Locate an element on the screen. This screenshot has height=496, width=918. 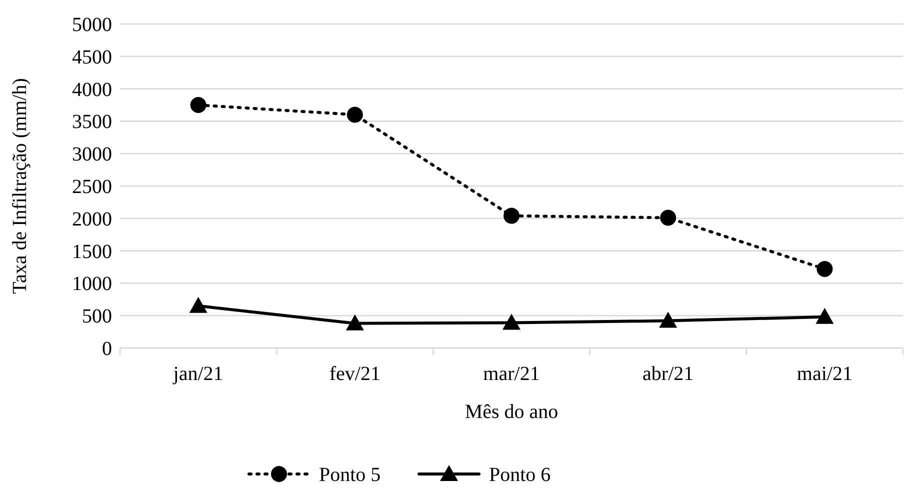
y-tick-label: 0 is located at coordinates (107, 349).